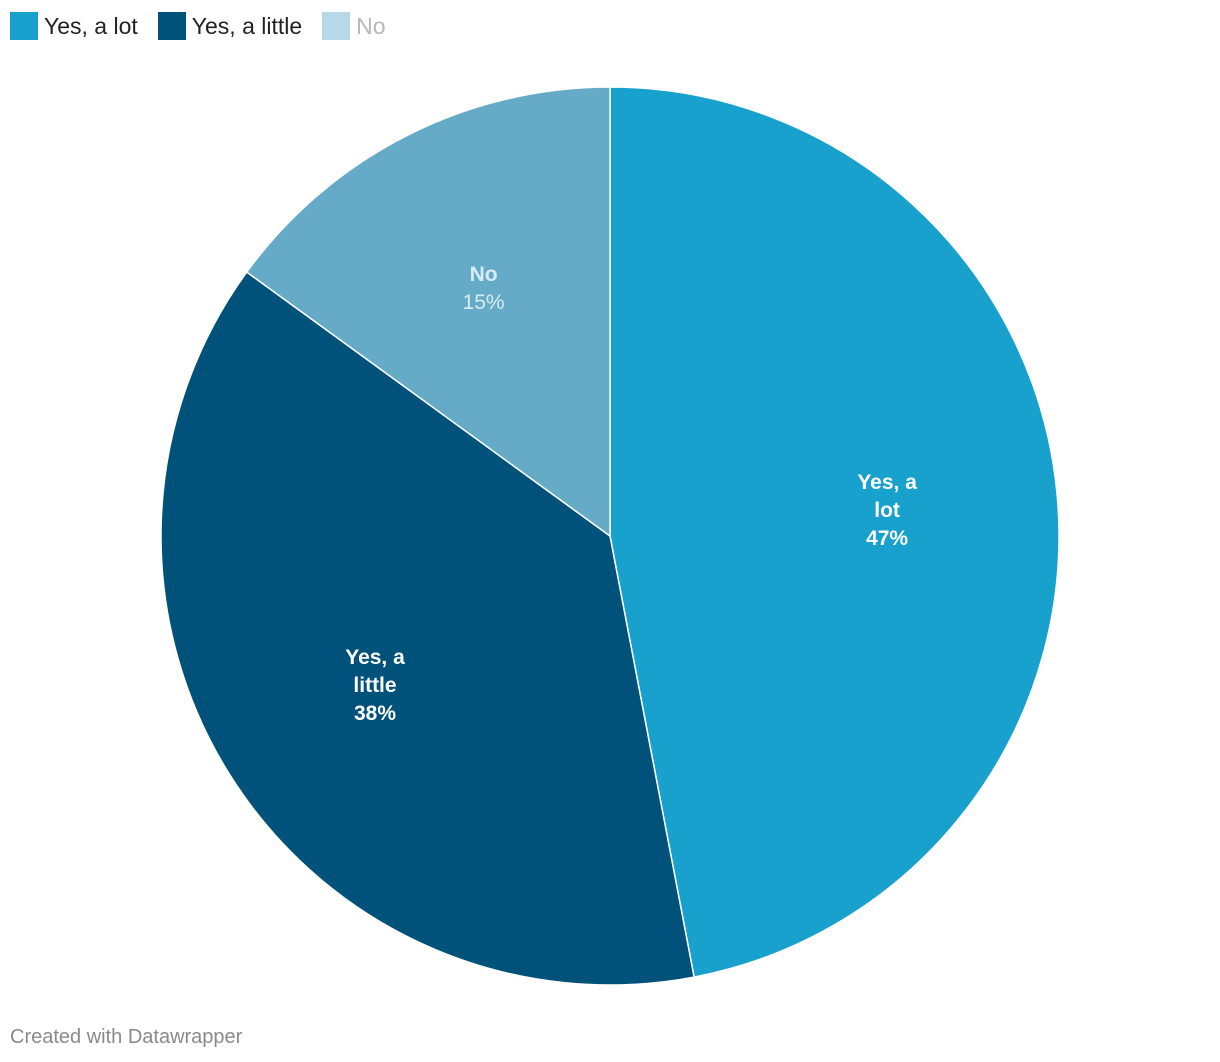  I want to click on slice-name-yes-a-little: Yes, a, so click(375, 657).